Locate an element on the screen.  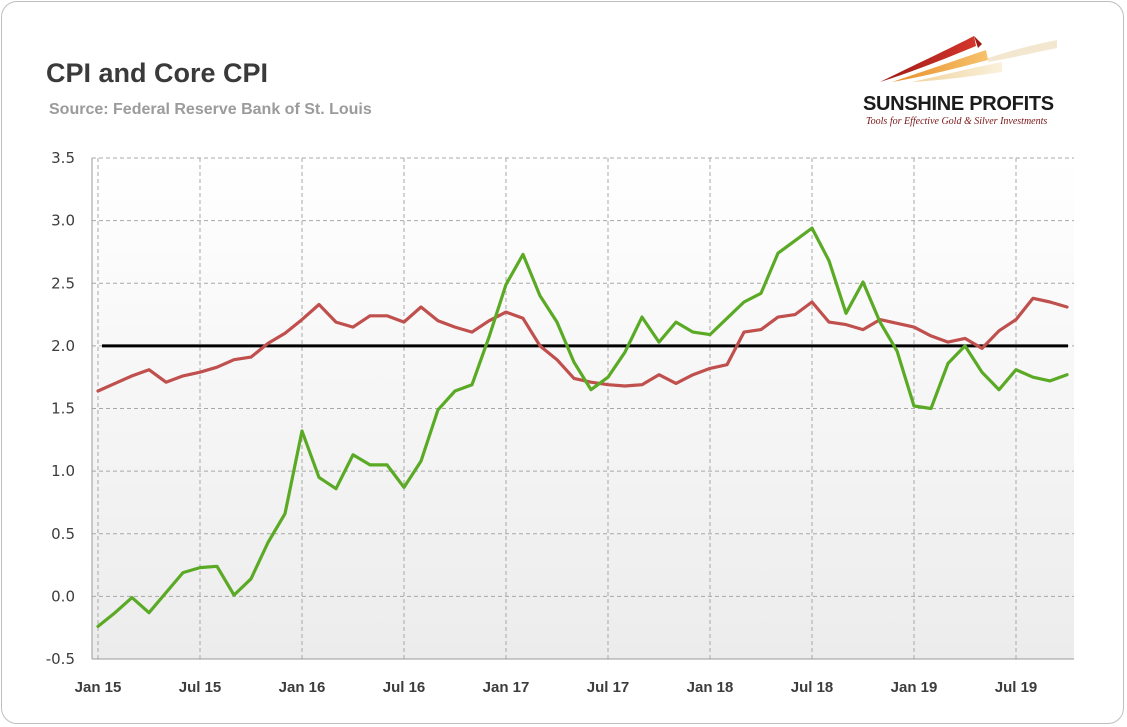
y-tick-label: 3.5 is located at coordinates (63, 158).